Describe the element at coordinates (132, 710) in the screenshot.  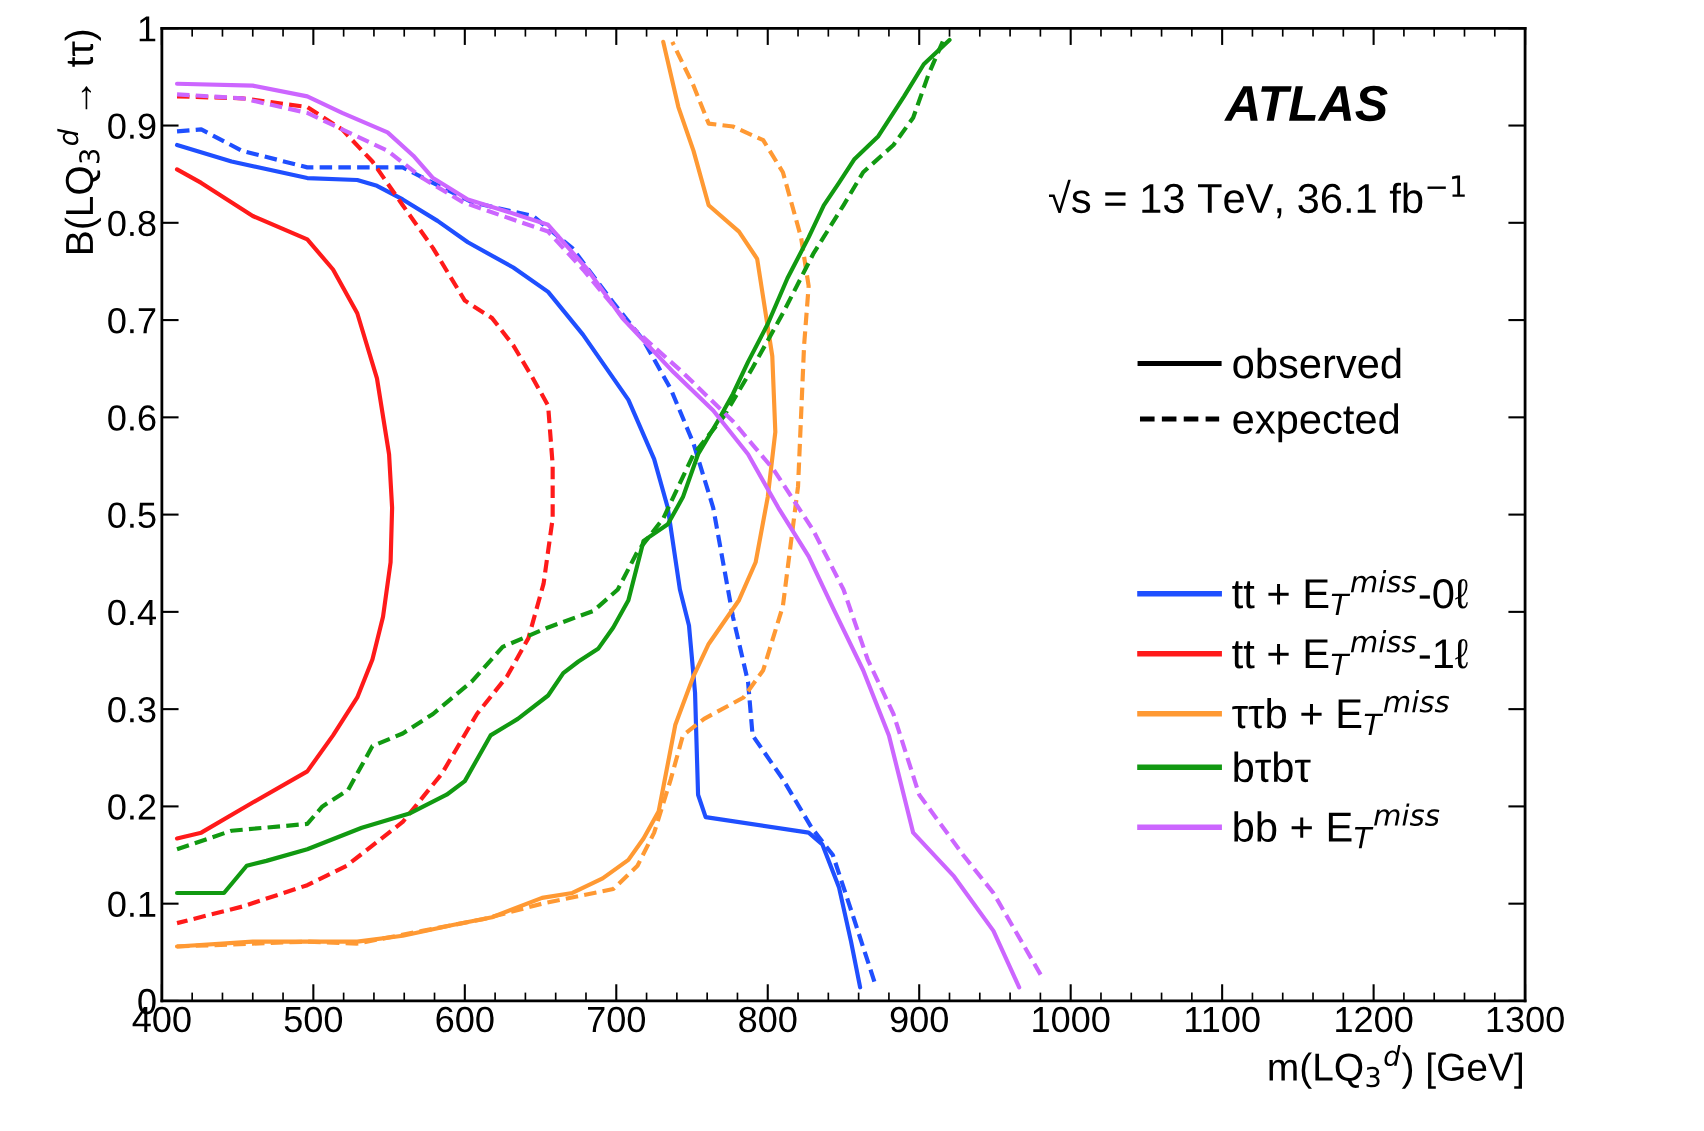
I see `y-tick-label: 0.3` at that location.